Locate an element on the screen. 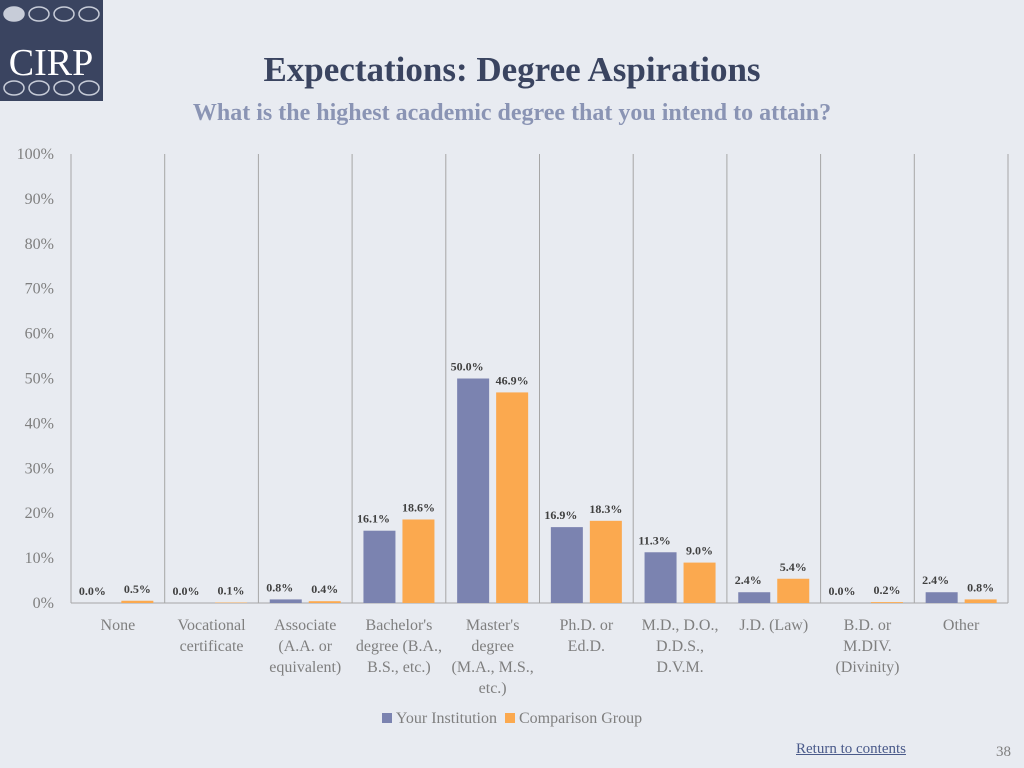  data-label: 0.2% is located at coordinates (886, 590).